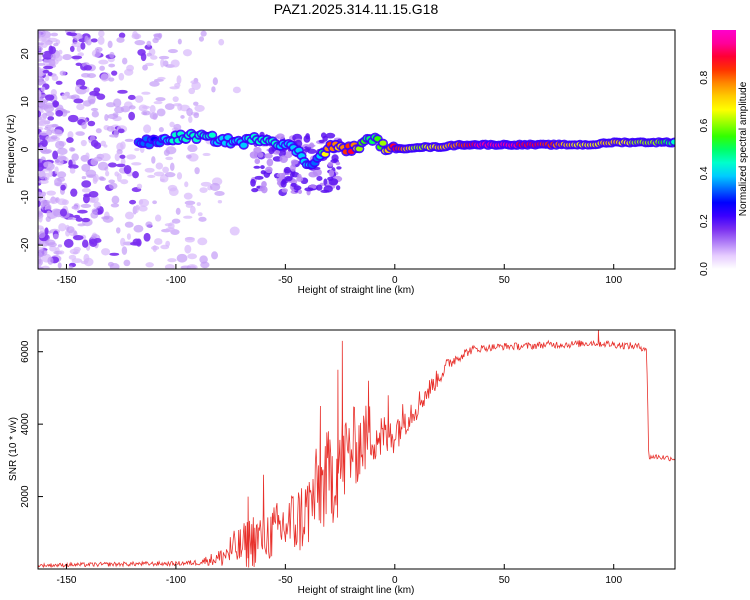  What do you see at coordinates (66, 280) in the screenshot?
I see `spectrogram-x-tick-label: -150` at bounding box center [66, 280].